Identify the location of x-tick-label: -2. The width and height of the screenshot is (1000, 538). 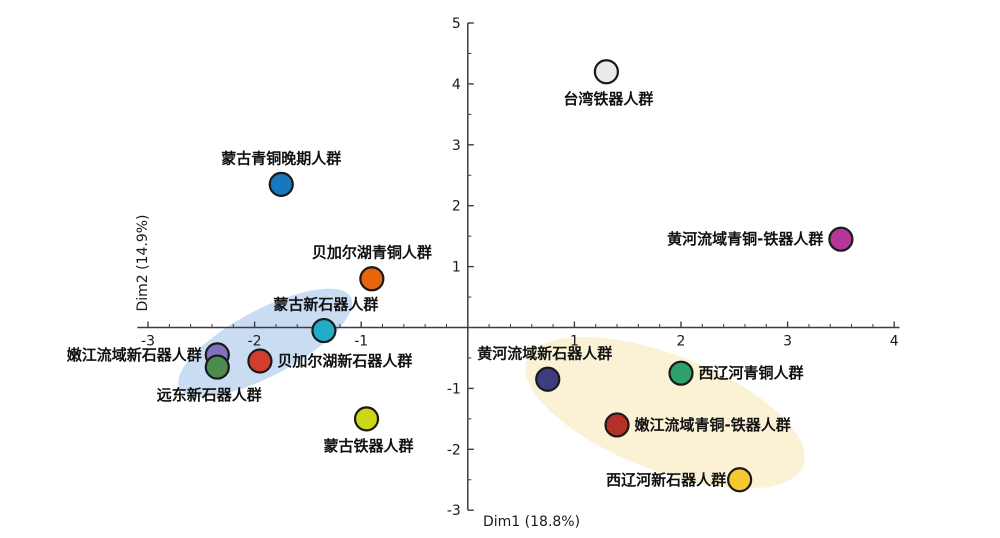
(255, 342).